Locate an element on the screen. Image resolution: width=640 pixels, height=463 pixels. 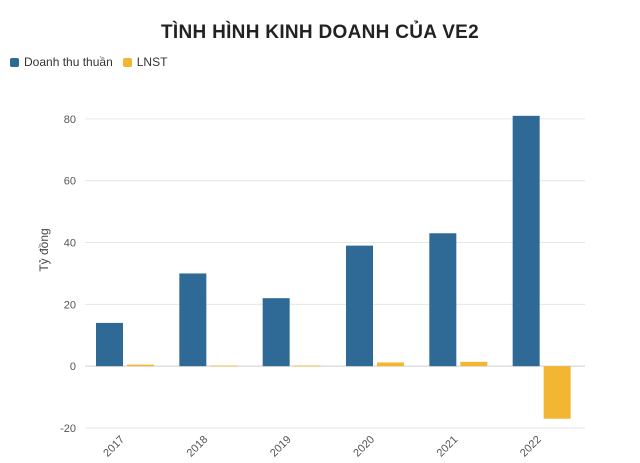
bar-lnst-2022 is located at coordinates (557, 392).